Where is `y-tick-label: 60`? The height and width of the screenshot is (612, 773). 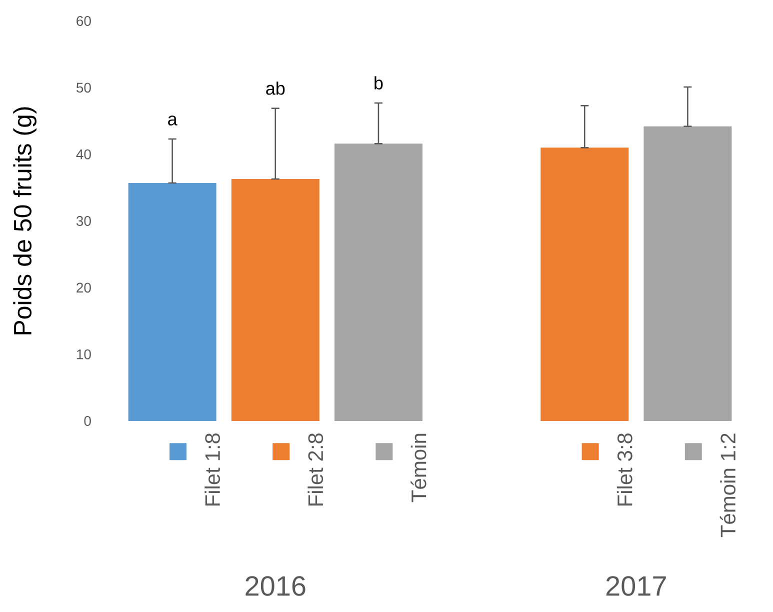
y-tick-label: 60 is located at coordinates (83, 21).